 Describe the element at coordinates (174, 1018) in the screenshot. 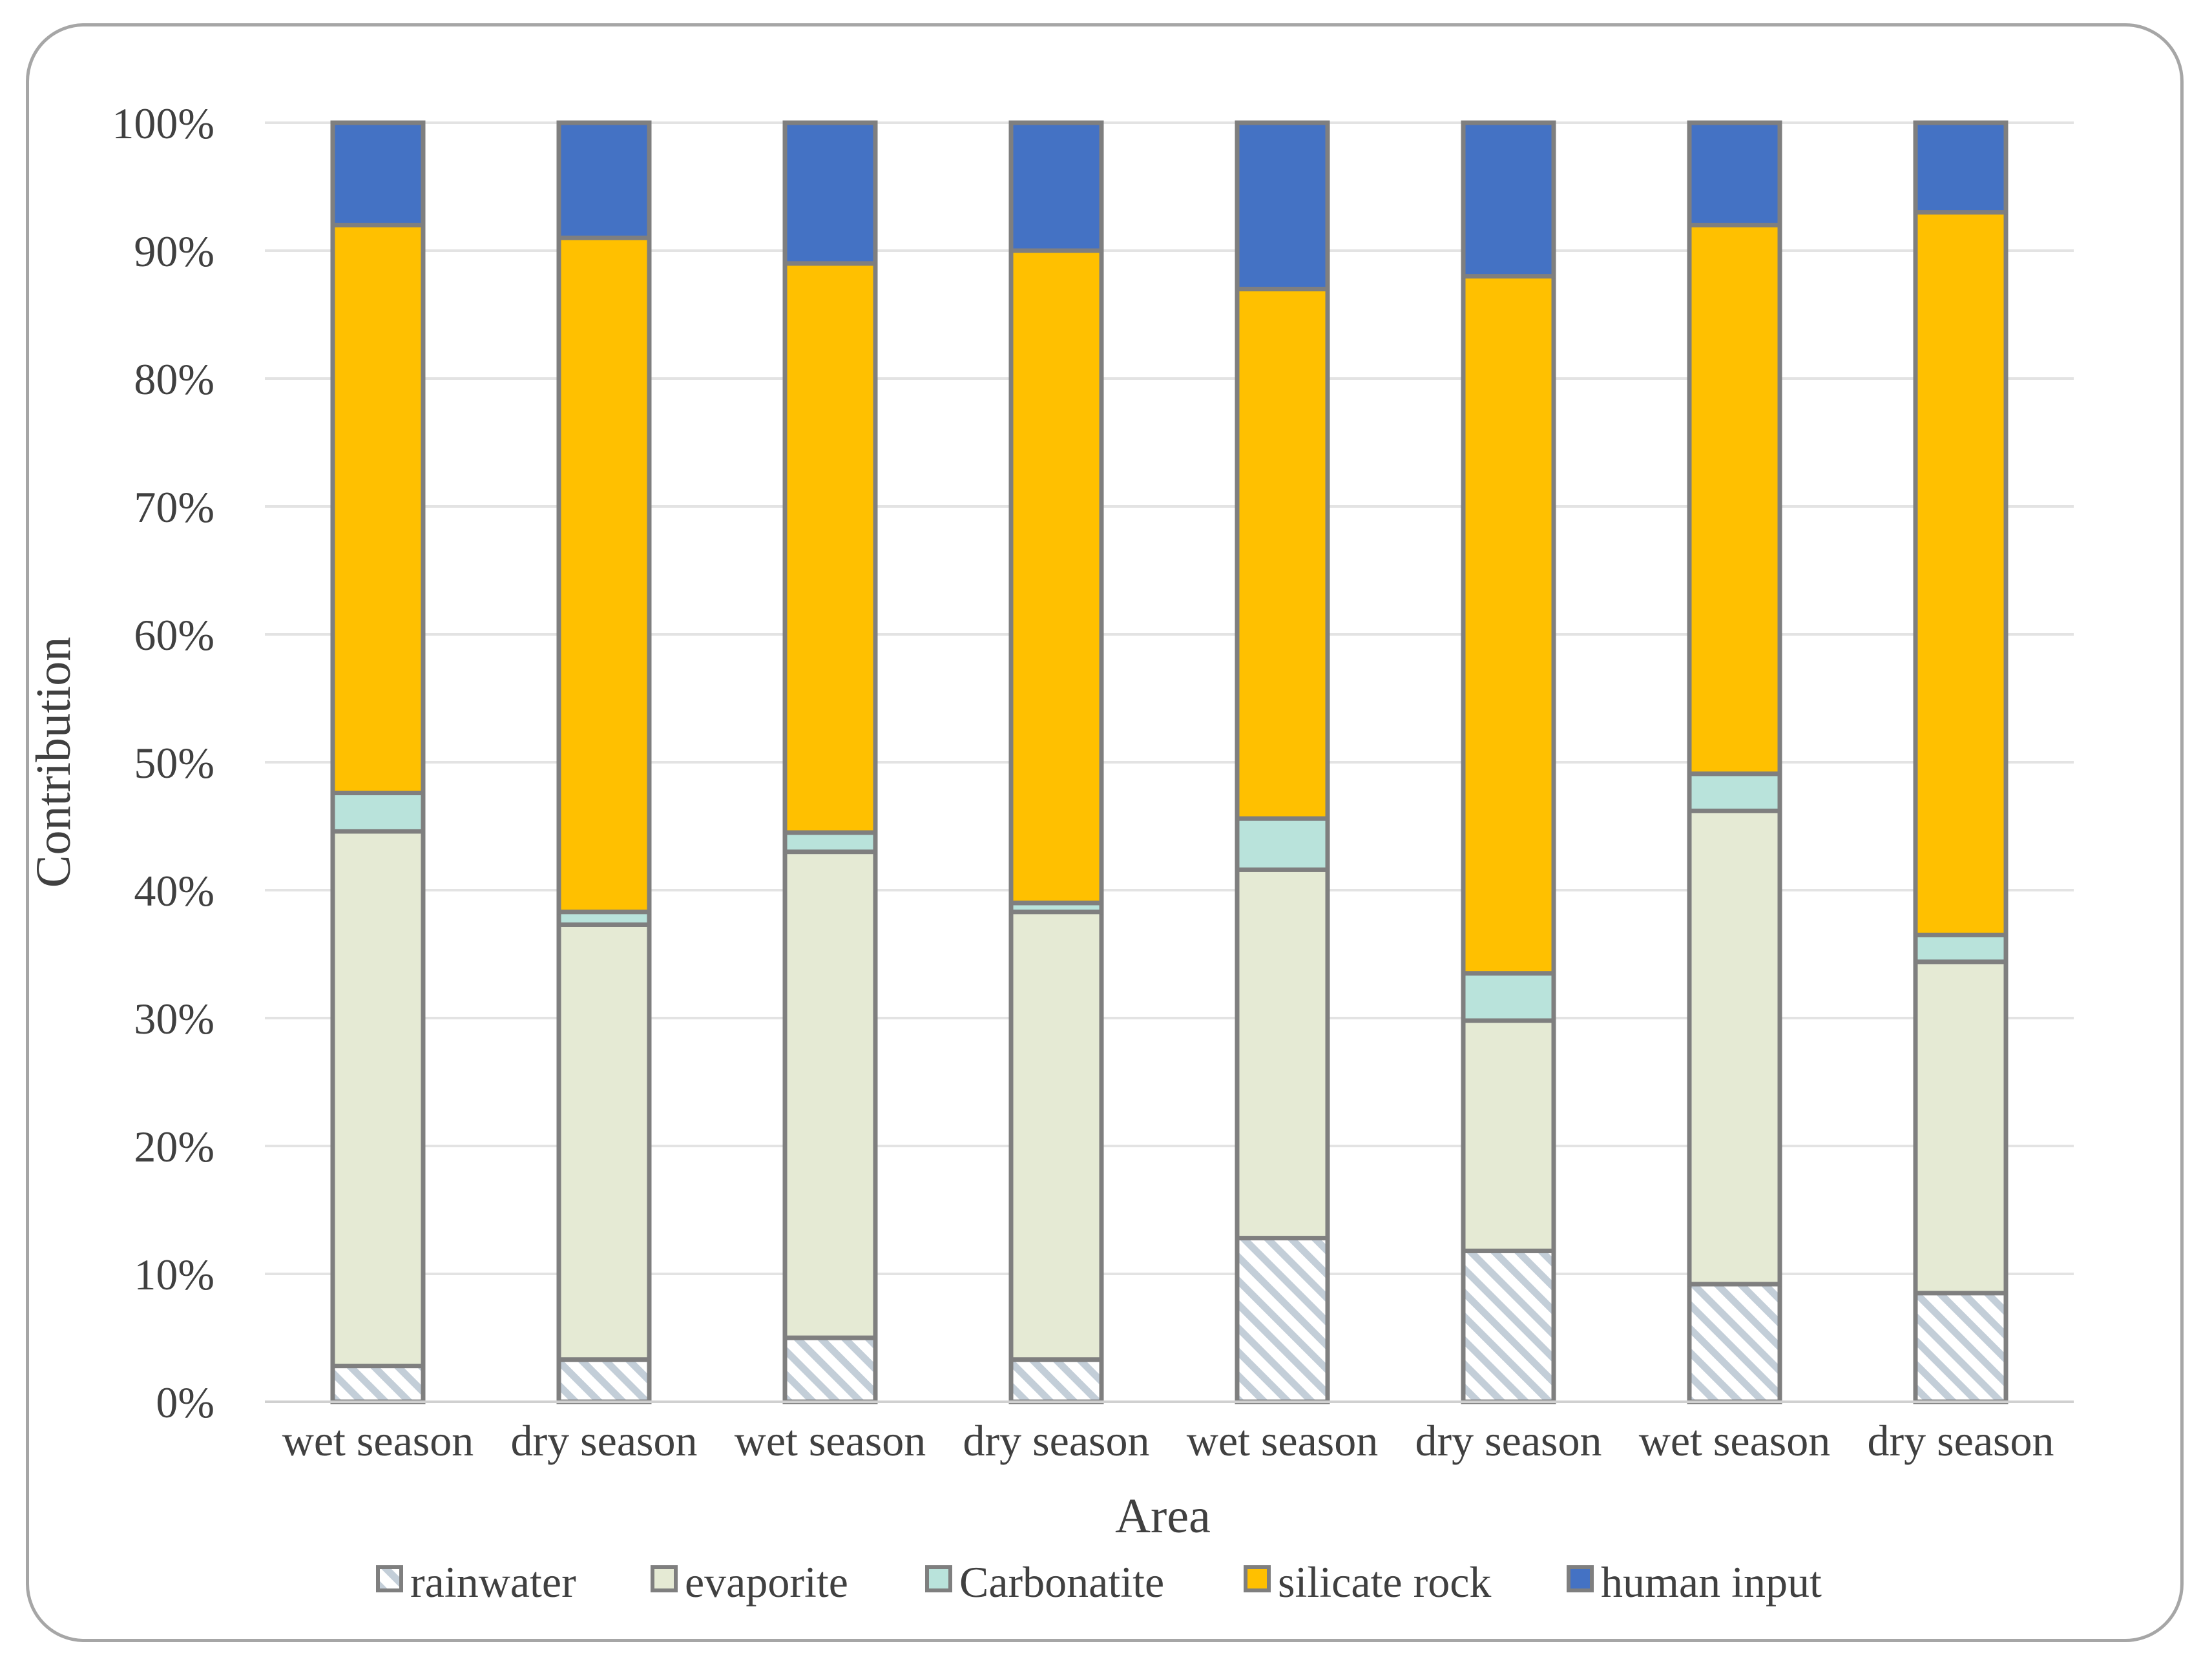

I see `y-tick-label: 30%` at that location.